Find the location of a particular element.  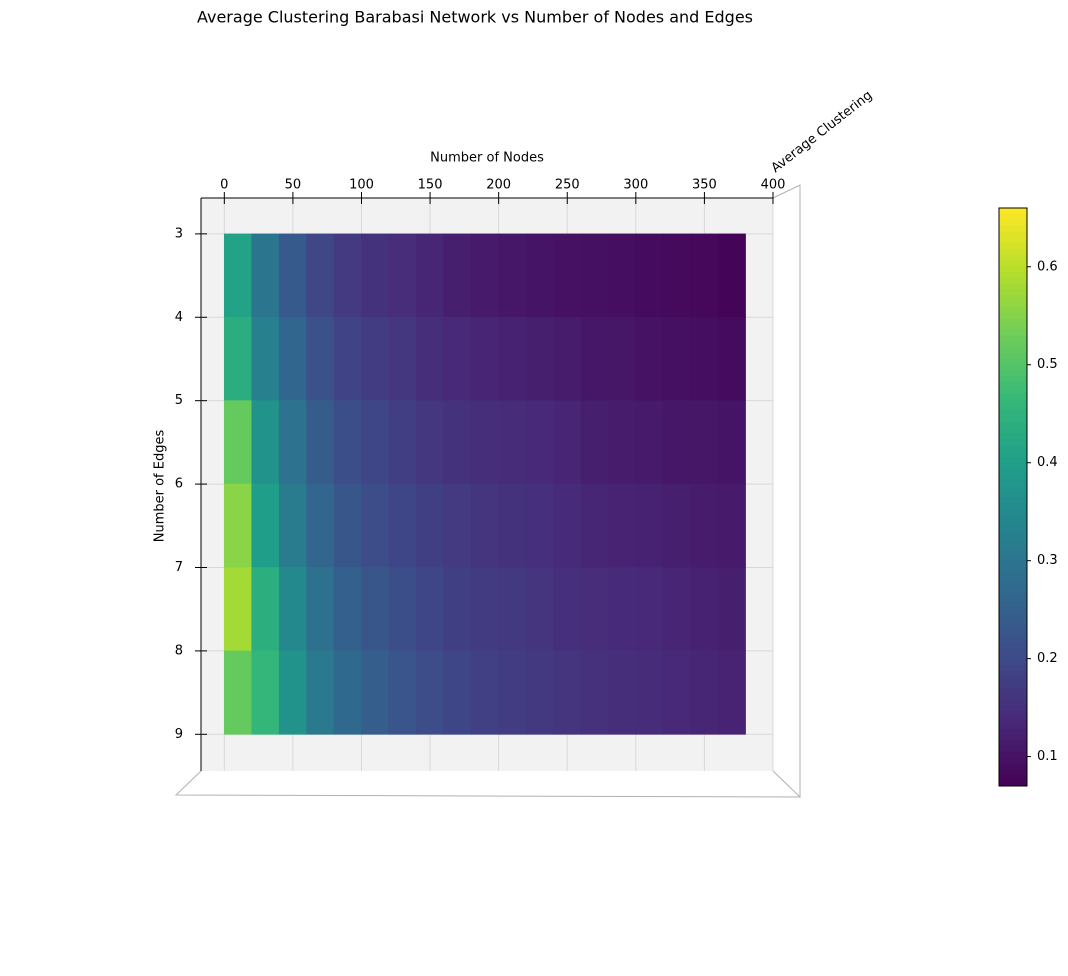

z-axis-label: Average Clustering is located at coordinates (822, 132).